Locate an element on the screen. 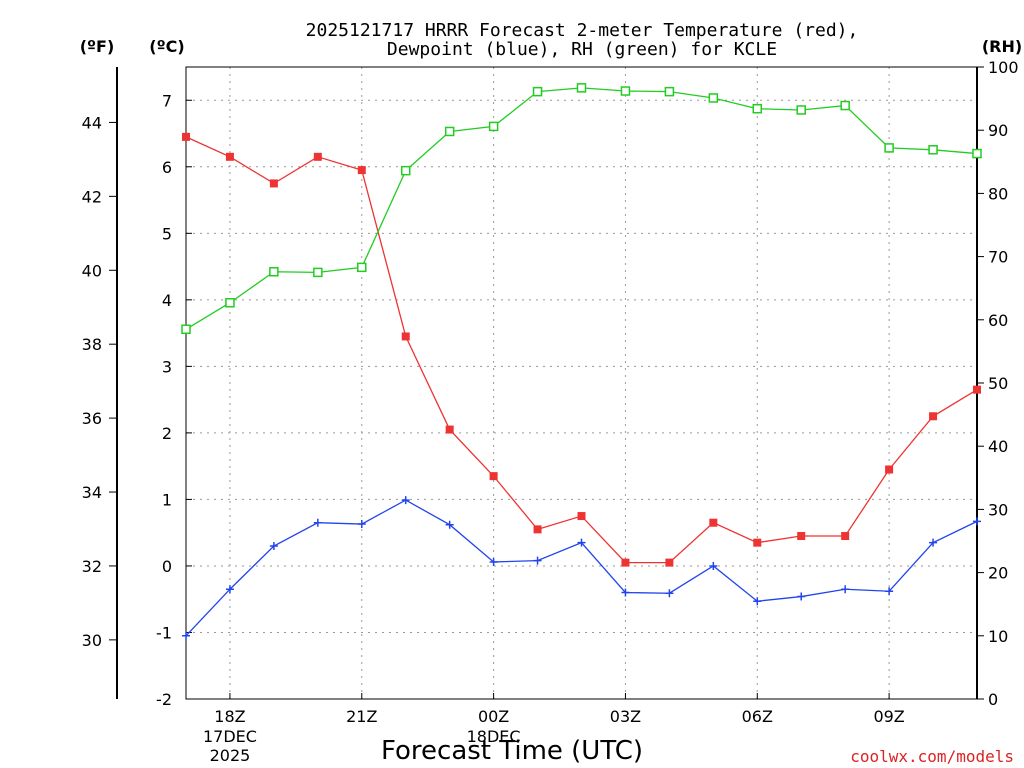 The image size is (1024, 768). celsius-tick-label: 7 is located at coordinates (167, 100).